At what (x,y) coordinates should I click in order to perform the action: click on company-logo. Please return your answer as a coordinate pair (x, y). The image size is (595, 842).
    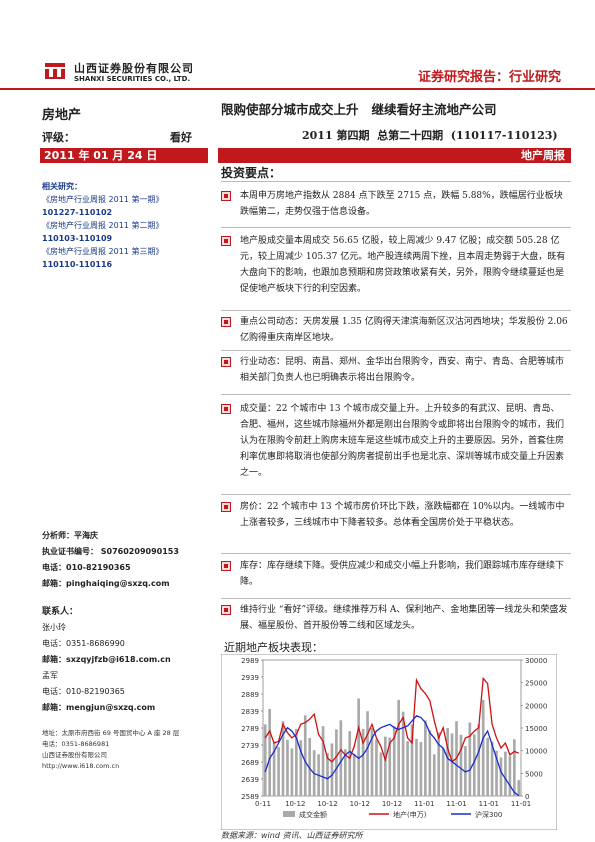
    Looking at the image, I should click on (55, 71).